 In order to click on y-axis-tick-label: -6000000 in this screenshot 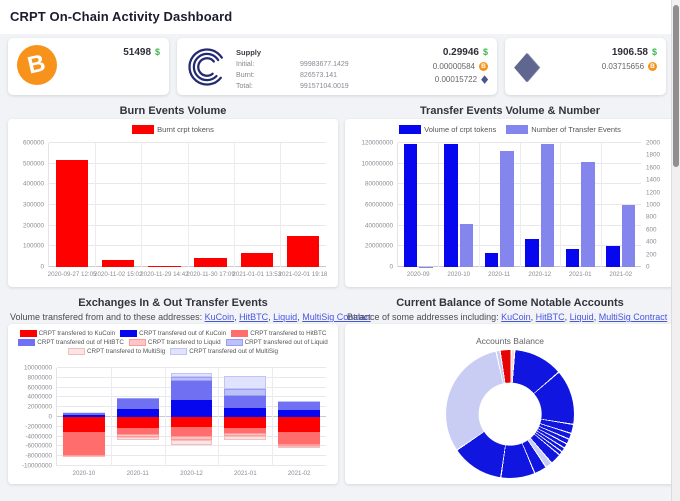, I will do `click(38, 446)`.